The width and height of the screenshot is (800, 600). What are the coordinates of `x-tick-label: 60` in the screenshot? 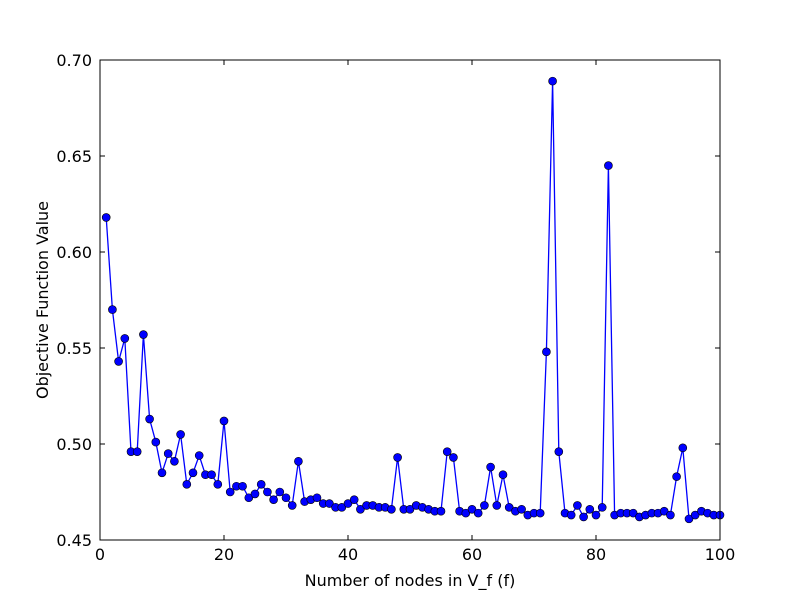 It's located at (472, 554).